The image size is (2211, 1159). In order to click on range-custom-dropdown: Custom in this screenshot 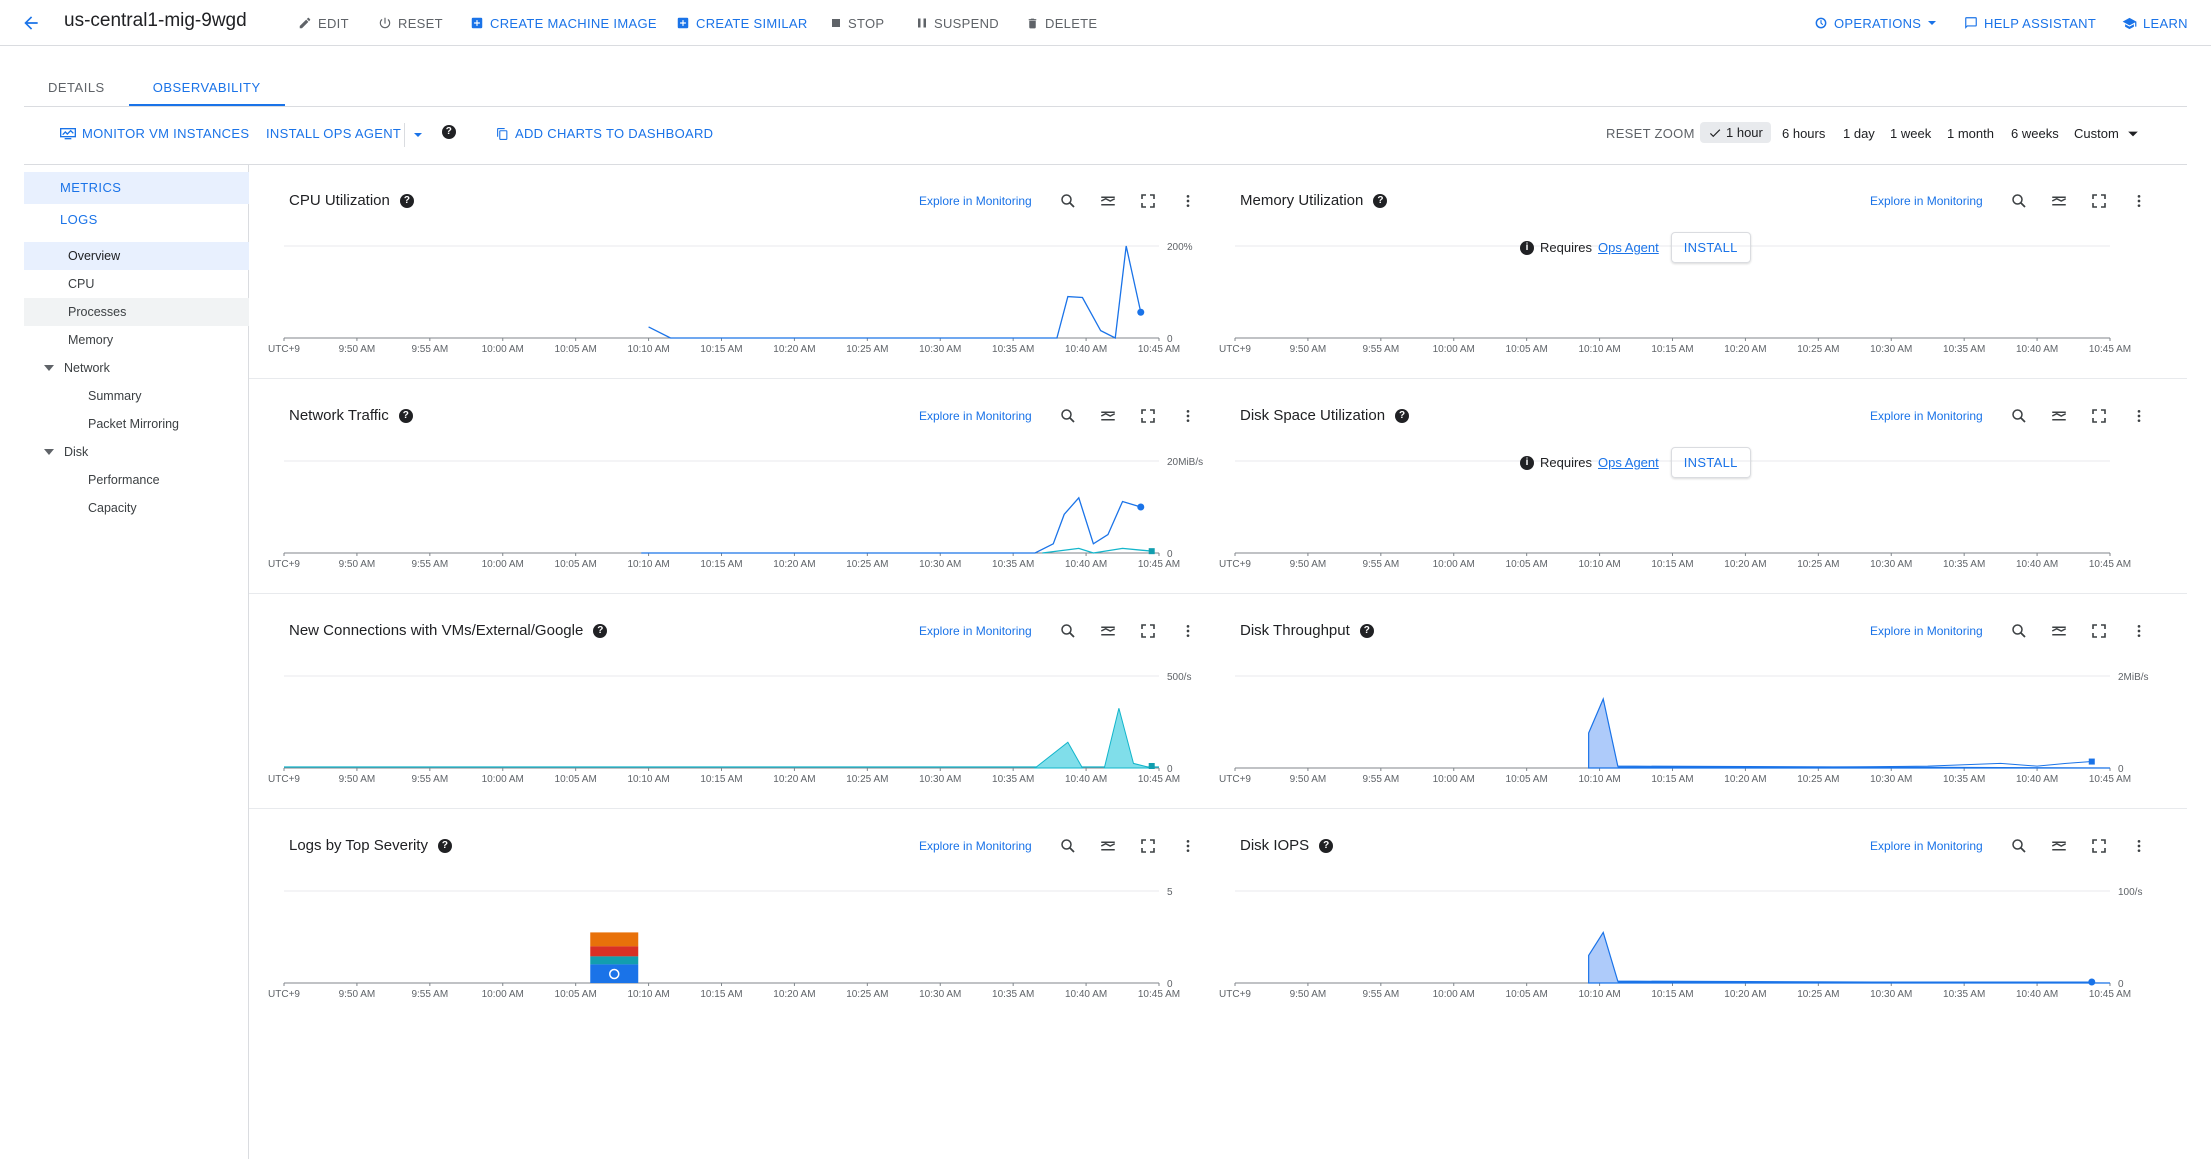, I will do `click(2106, 133)`.